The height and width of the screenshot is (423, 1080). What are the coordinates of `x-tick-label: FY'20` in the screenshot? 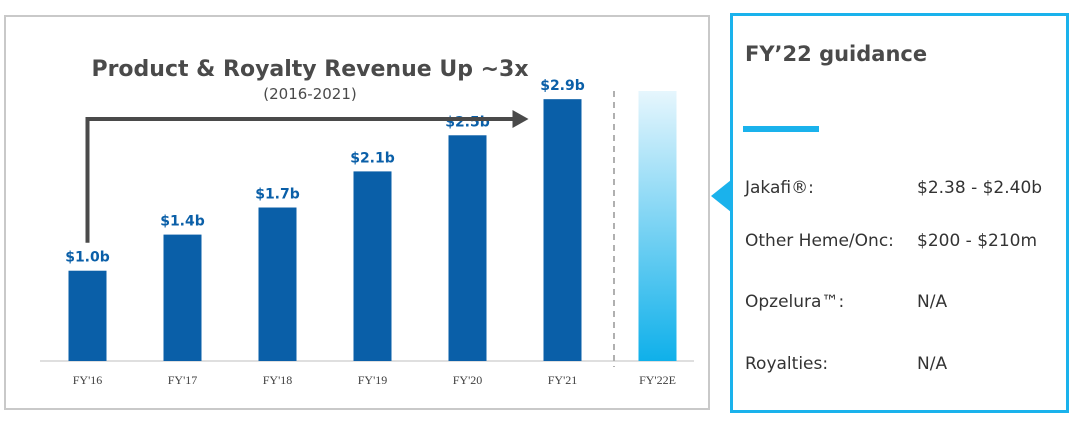 It's located at (468, 380).